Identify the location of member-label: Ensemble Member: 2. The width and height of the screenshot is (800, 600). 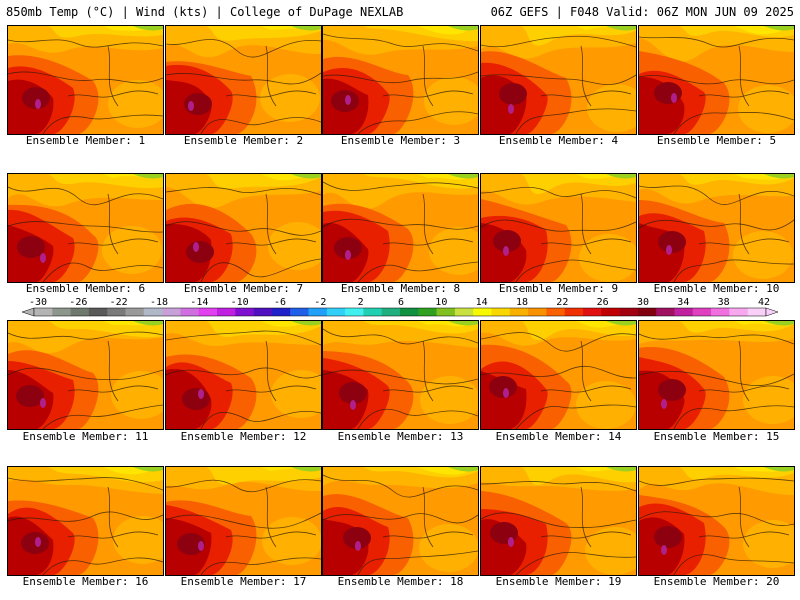
(243, 140).